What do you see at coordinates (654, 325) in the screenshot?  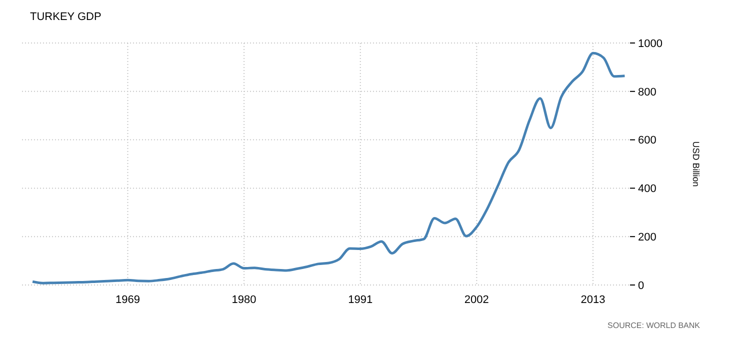 I see `source-note: SOURCE: WORLD BANK` at bounding box center [654, 325].